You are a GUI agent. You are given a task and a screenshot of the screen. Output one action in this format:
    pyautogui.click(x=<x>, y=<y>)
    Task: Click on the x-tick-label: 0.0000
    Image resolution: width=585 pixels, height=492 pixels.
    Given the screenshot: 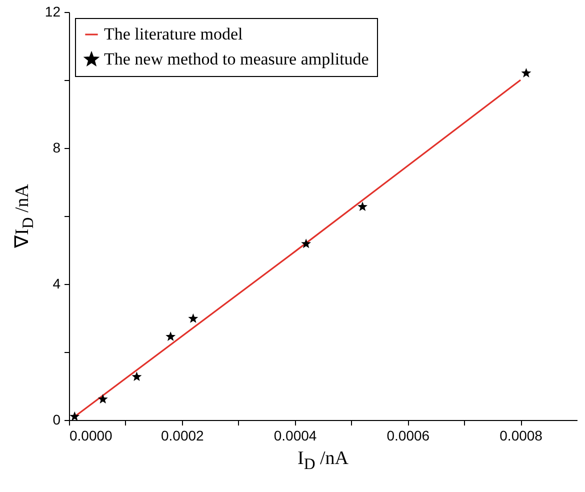 What is the action you would take?
    pyautogui.click(x=91, y=436)
    